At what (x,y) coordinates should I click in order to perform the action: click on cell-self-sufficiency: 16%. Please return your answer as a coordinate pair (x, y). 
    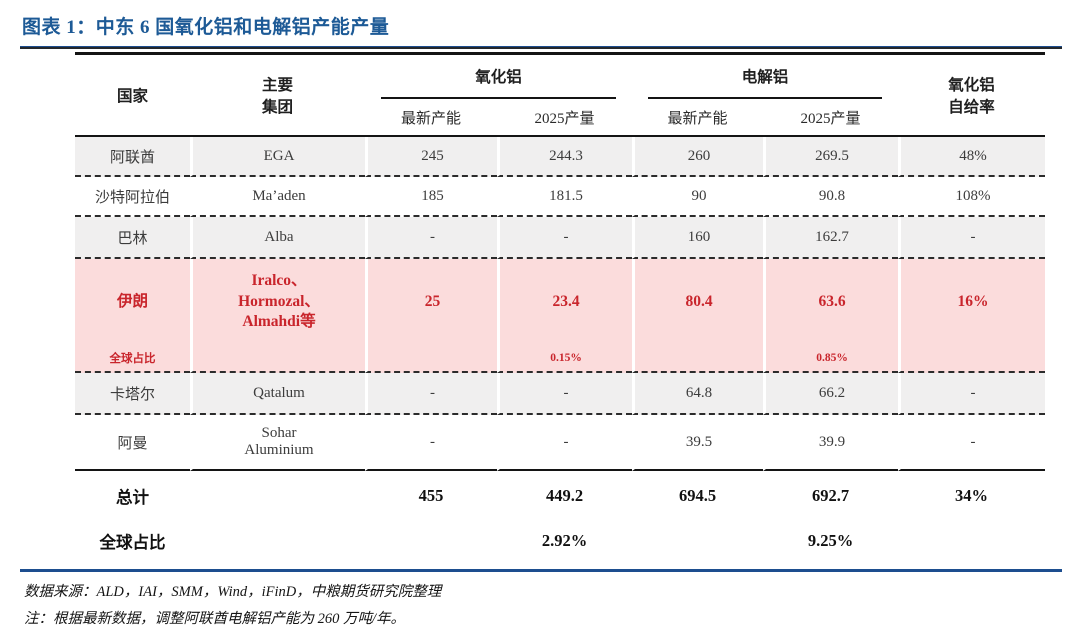
    Looking at the image, I should click on (972, 316).